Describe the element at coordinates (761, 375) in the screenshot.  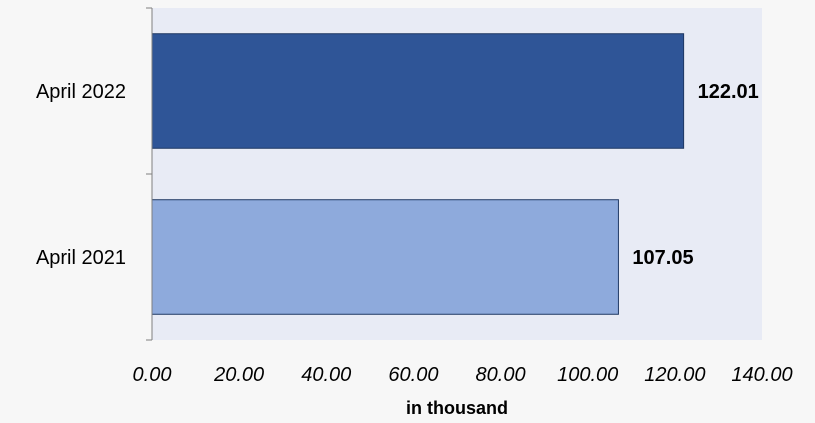
I see `x-tick-label: 140.00` at that location.